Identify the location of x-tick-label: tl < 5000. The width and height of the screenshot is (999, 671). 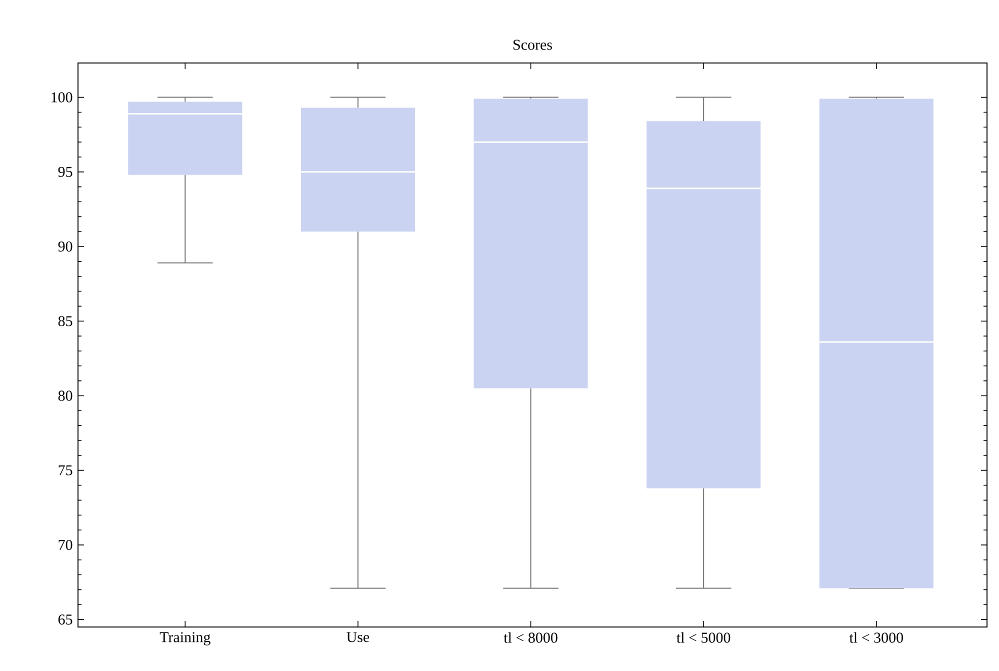
(703, 637).